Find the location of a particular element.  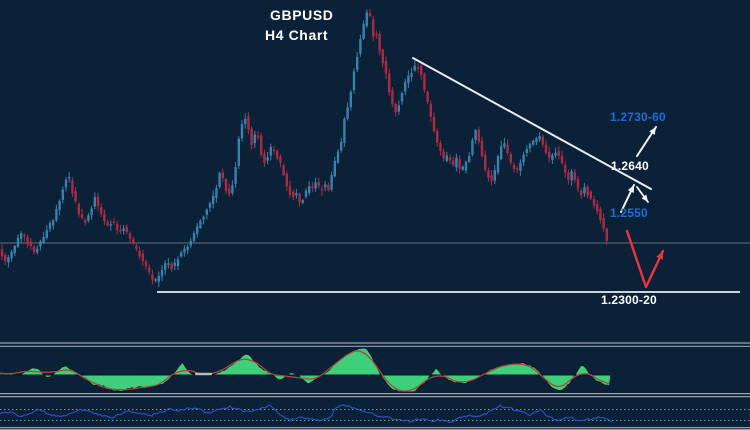

level-1-2550-label: 1.2550 is located at coordinates (629, 213).